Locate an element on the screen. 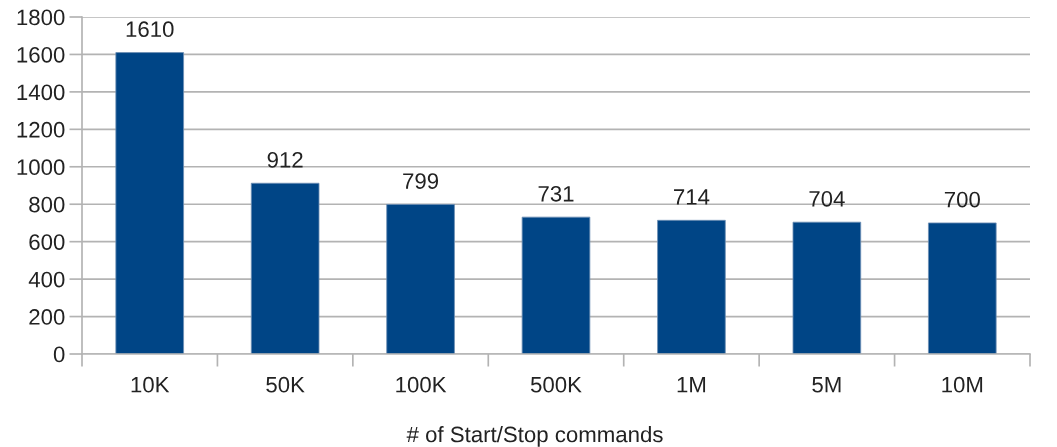 The width and height of the screenshot is (1057, 447). y-tick-label: 1800 is located at coordinates (41, 17).